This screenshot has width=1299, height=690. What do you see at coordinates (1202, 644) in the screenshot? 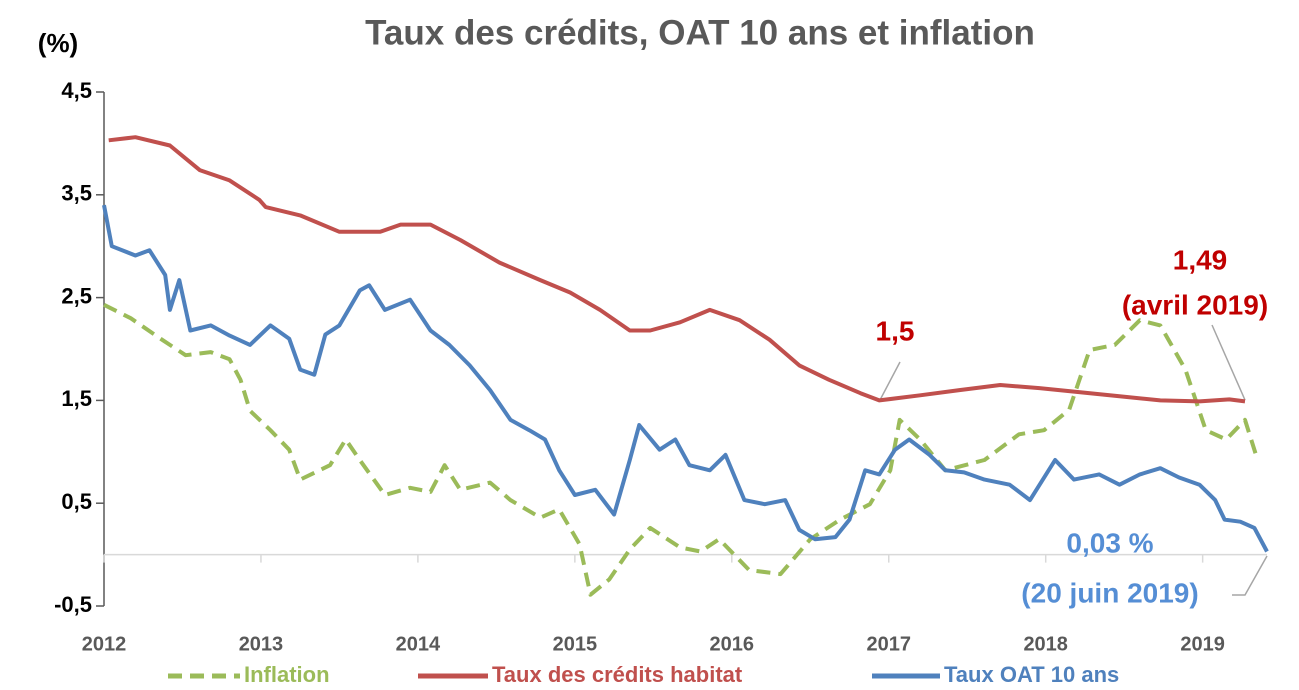
I see `x-tick-label: 2019` at bounding box center [1202, 644].